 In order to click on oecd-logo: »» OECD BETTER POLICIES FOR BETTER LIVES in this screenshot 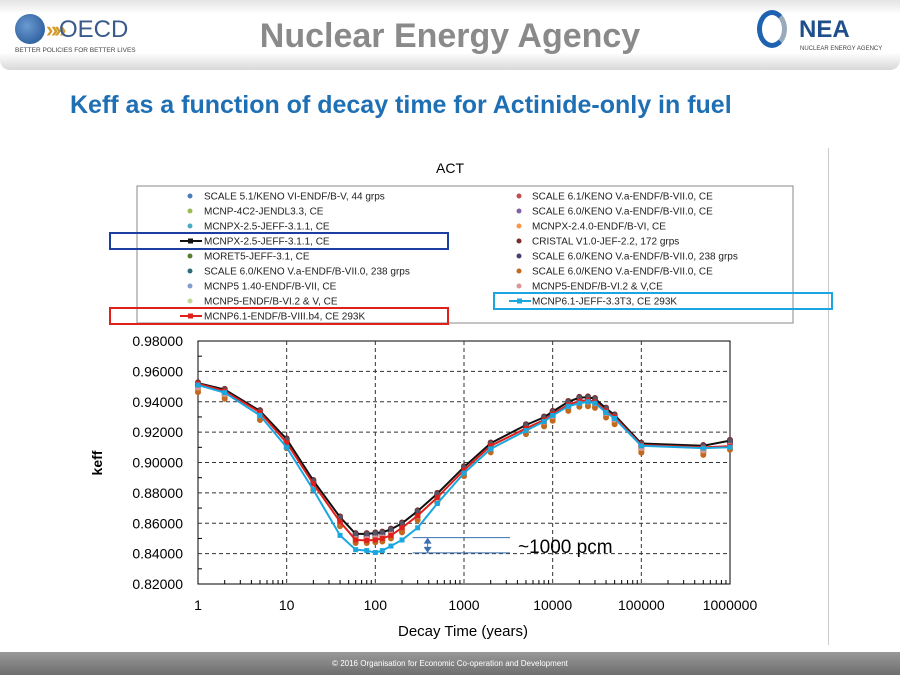, I will do `click(80, 35)`.